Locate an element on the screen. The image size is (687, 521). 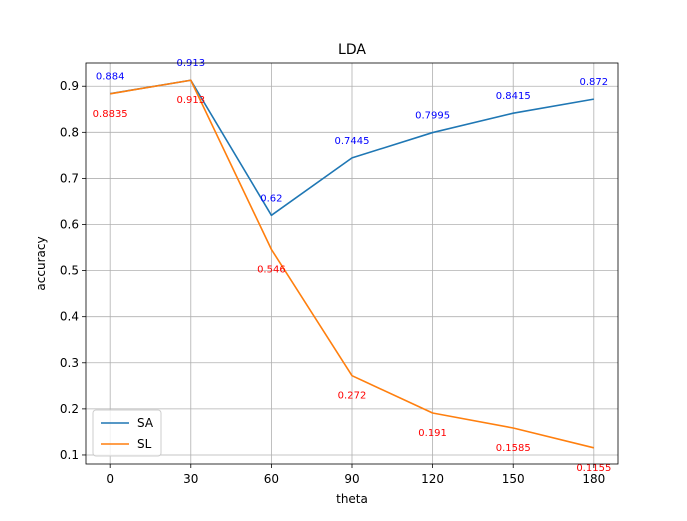
data-label-sa: 0.62 is located at coordinates (271, 198).